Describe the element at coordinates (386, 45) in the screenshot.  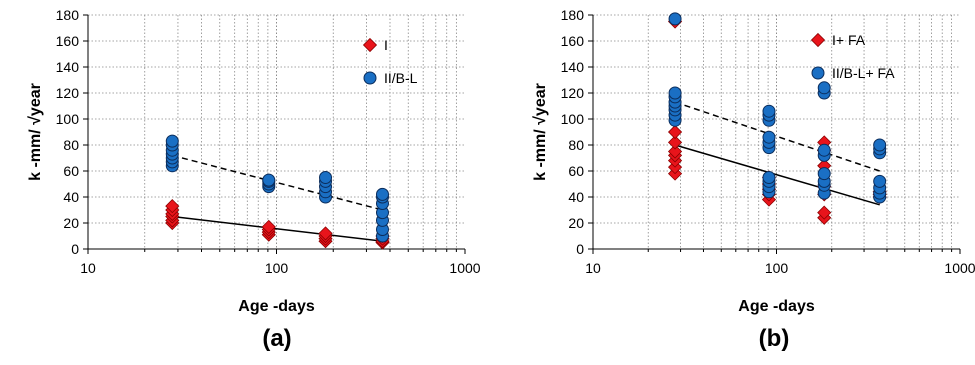
I see `legend-entry: I` at that location.